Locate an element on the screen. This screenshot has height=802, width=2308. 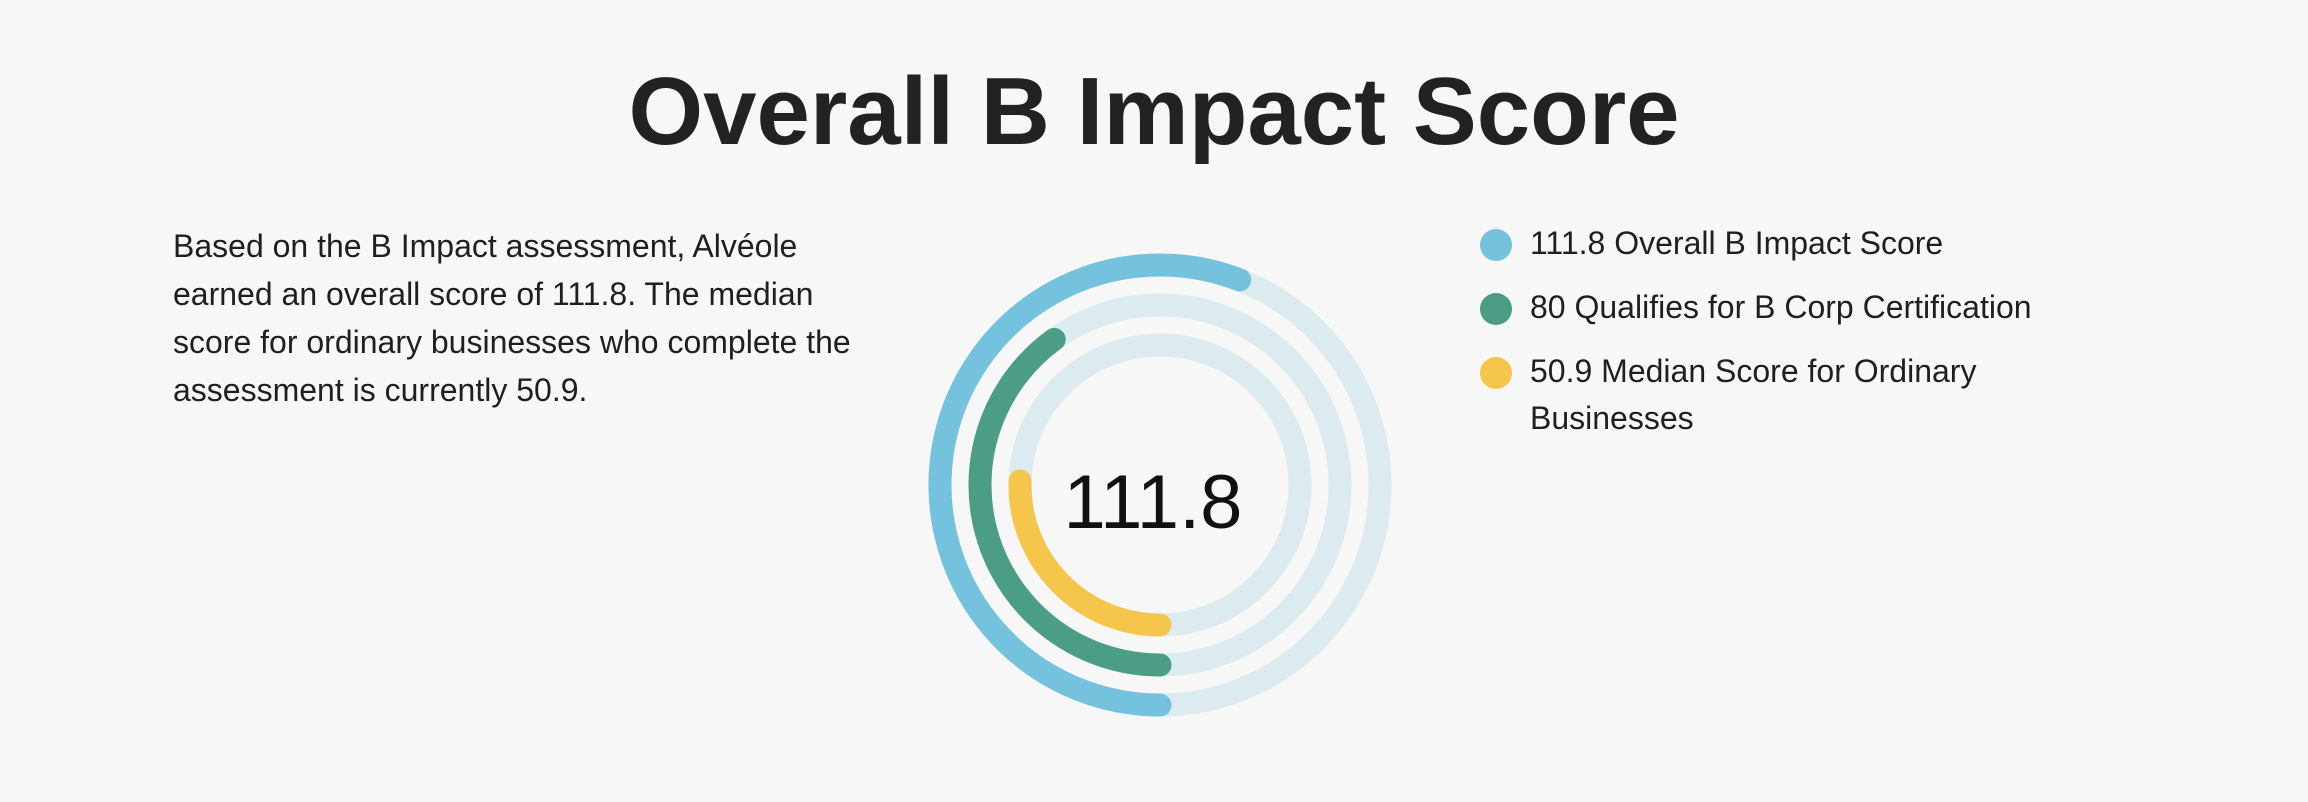
legend-item-overall-score: 111.8 Overall B Impact Score is located at coordinates (1800, 243).